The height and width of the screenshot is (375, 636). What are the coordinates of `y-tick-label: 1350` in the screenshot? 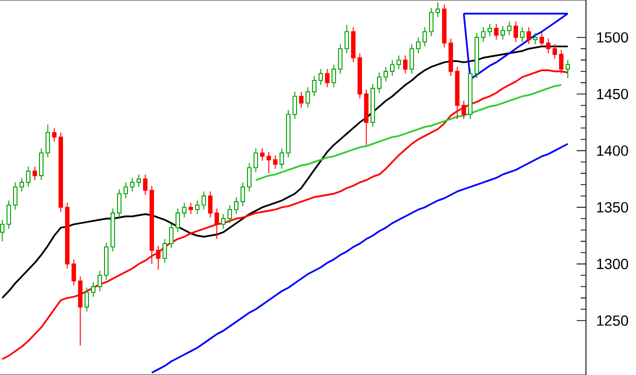 It's located at (612, 207).